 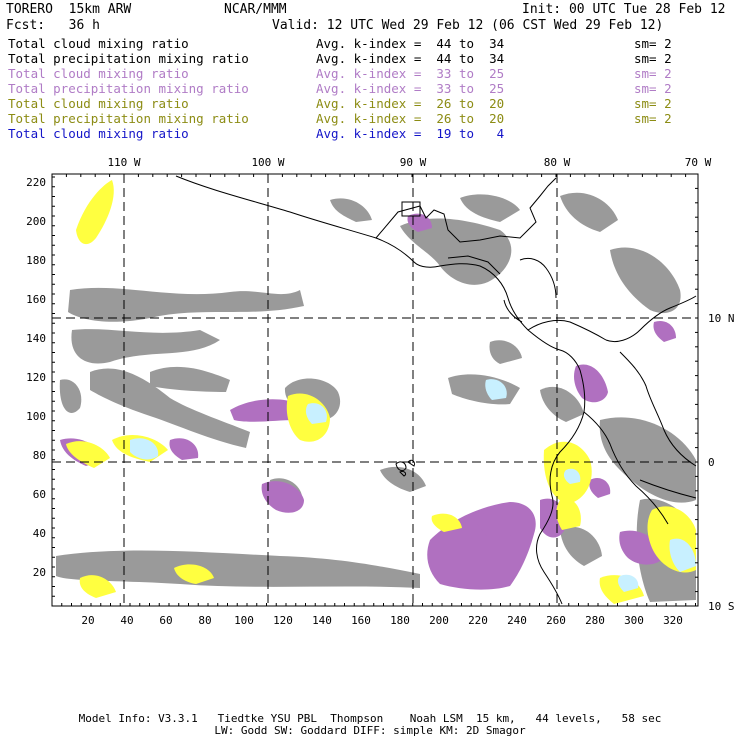 What do you see at coordinates (36, 260) in the screenshot?
I see `y-tick-label: 180` at bounding box center [36, 260].